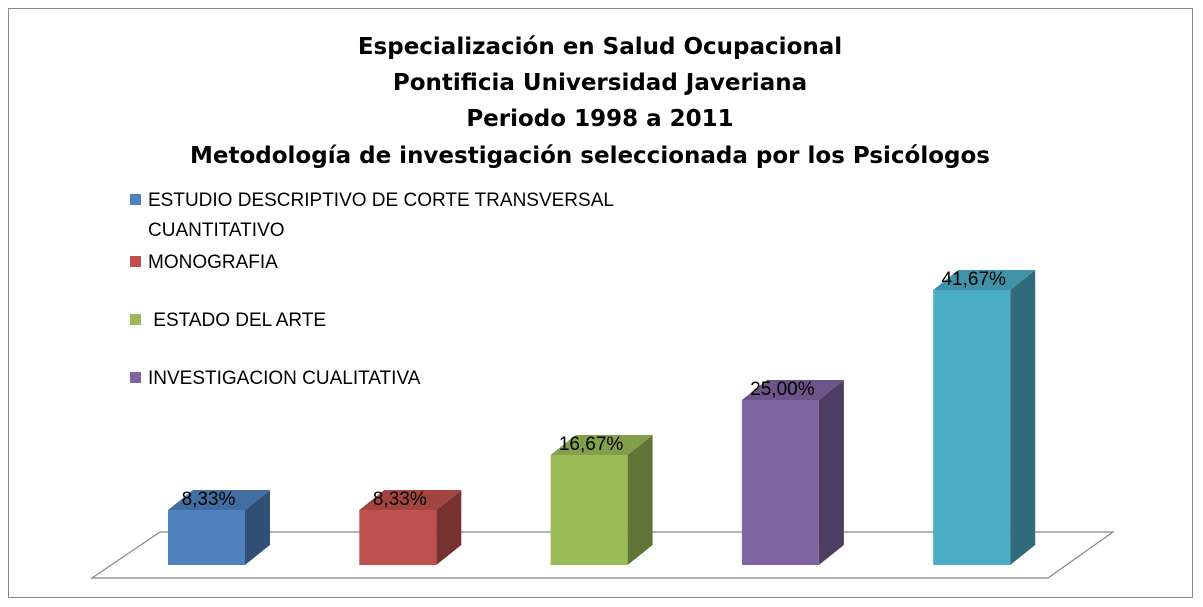 The image size is (1203, 607). I want to click on legend-label: INVESTIGACION CUALITATIVA, so click(284, 378).